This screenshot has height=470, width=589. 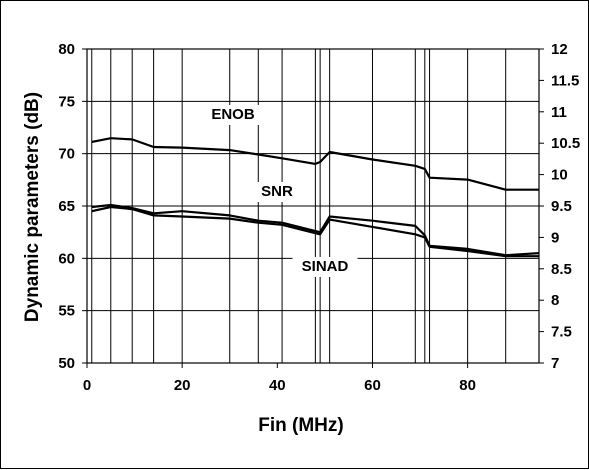 What do you see at coordinates (561, 206) in the screenshot?
I see `y2-tick-label: 9.5` at bounding box center [561, 206].